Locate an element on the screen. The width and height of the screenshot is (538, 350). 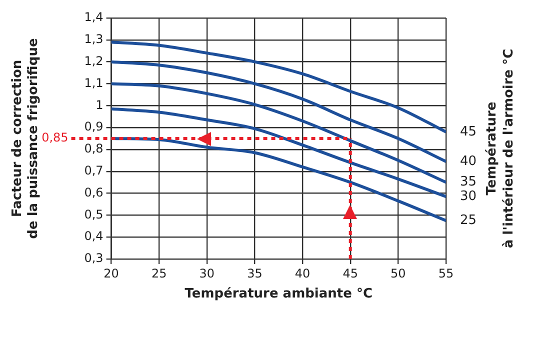
y-tick-label: 1 is located at coordinates (100, 105).